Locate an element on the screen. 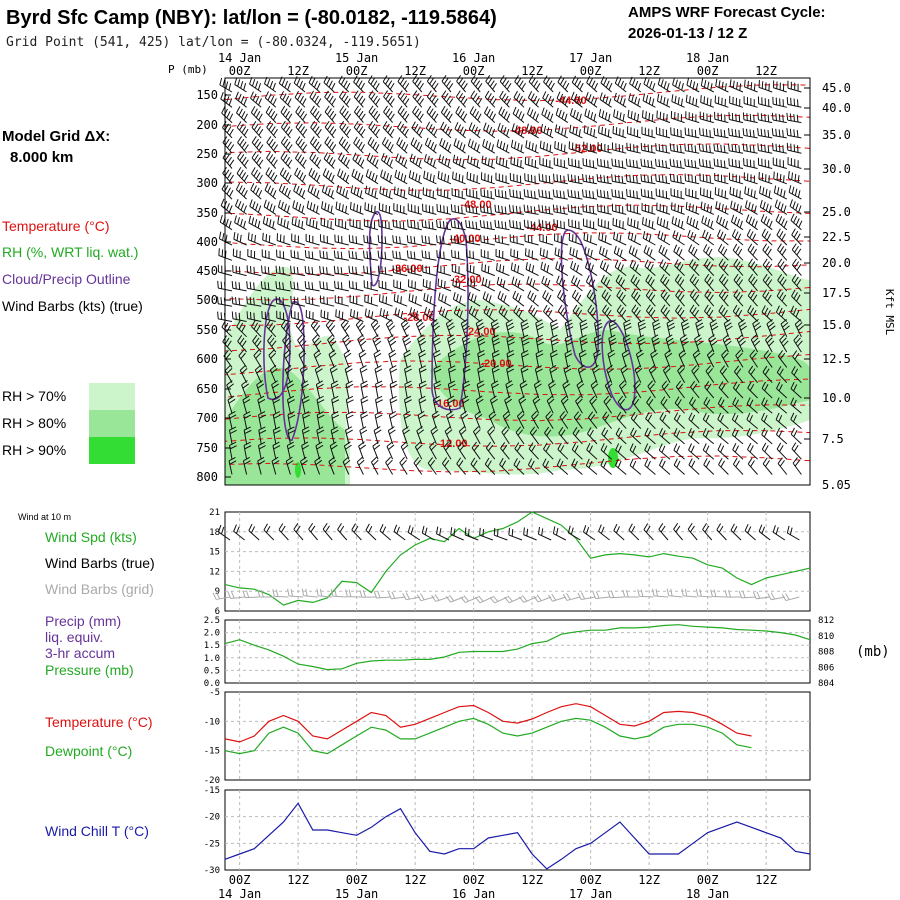 The height and width of the screenshot is (900, 900). rh90-swatch is located at coordinates (112, 450).